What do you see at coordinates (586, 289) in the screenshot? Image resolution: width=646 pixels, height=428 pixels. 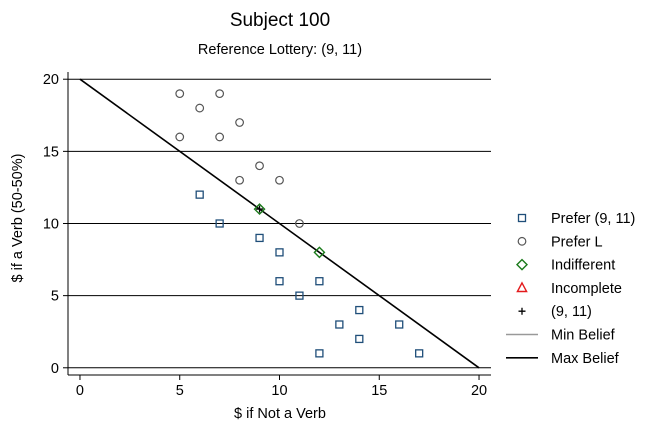 I see `legend-label: Incomplete` at bounding box center [586, 289].